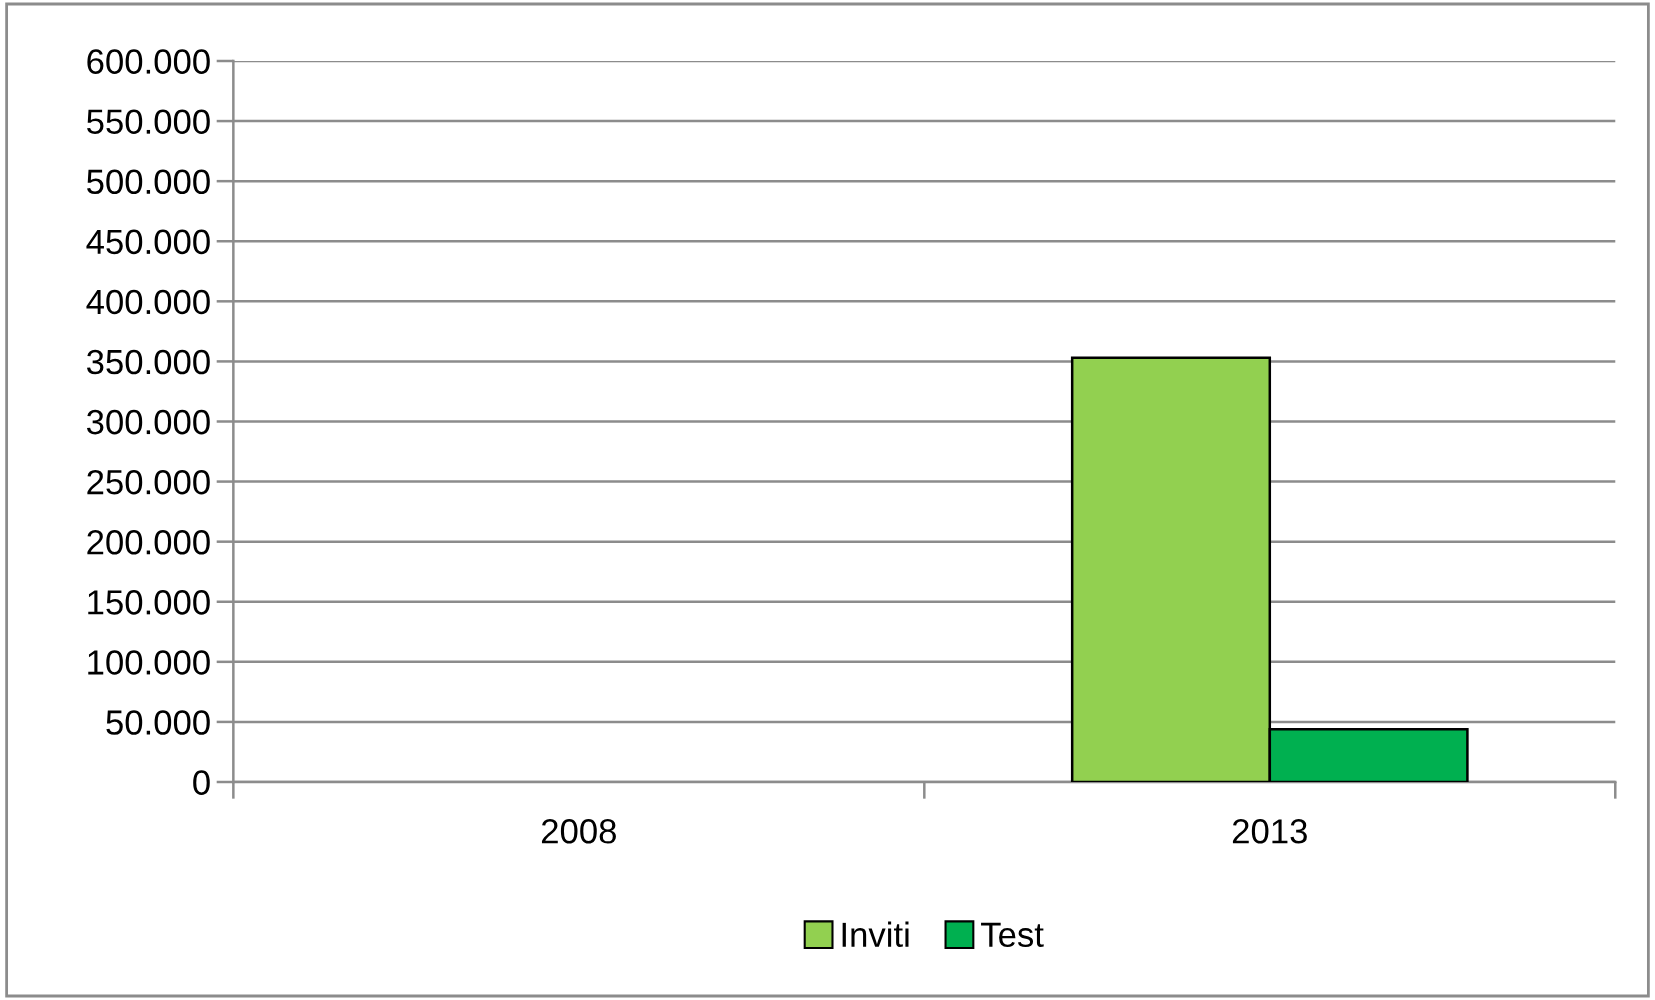 The height and width of the screenshot is (1000, 1655). Describe the element at coordinates (148, 182) in the screenshot. I see `y-tick-label: 500.000` at that location.